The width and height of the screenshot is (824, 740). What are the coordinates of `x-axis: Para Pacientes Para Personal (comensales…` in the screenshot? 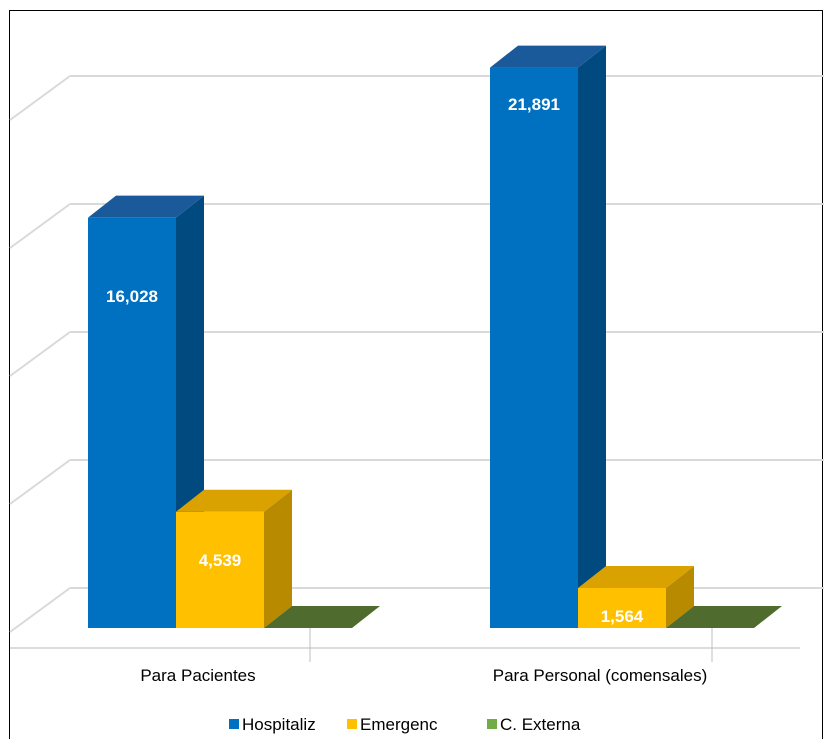 It's located at (423, 675).